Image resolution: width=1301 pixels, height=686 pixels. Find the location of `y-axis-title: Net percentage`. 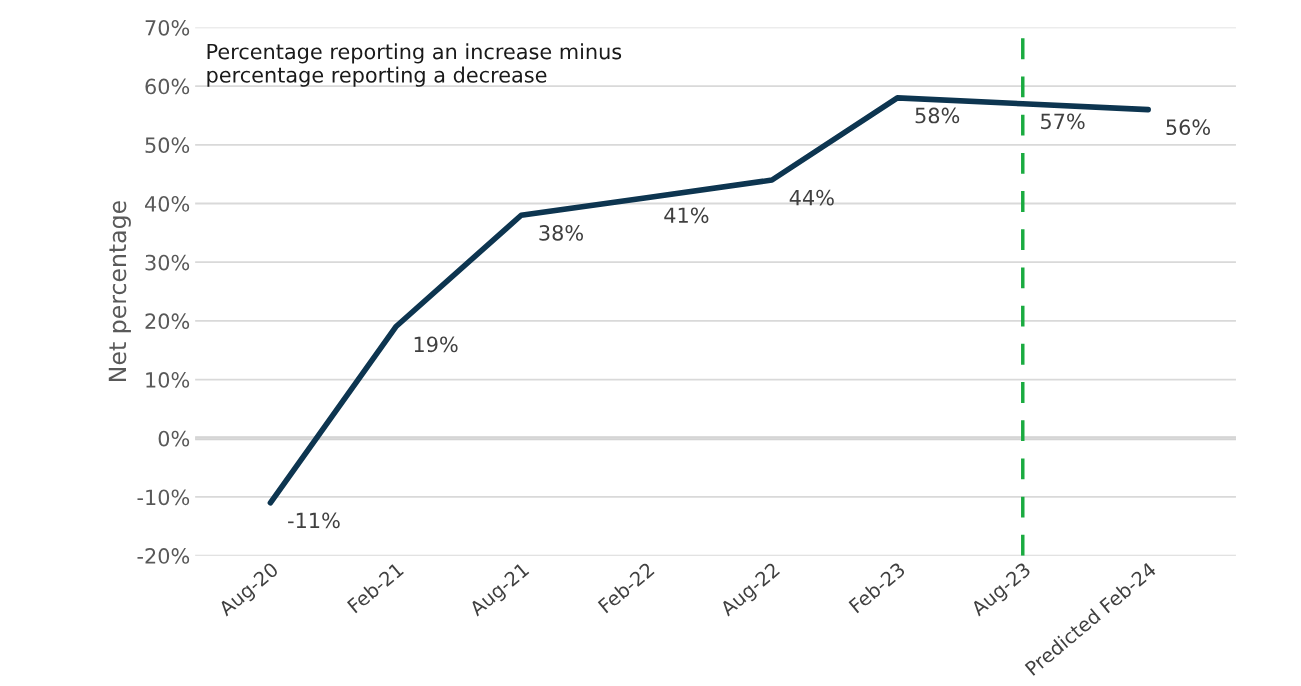

y-axis-title: Net percentage is located at coordinates (119, 291).